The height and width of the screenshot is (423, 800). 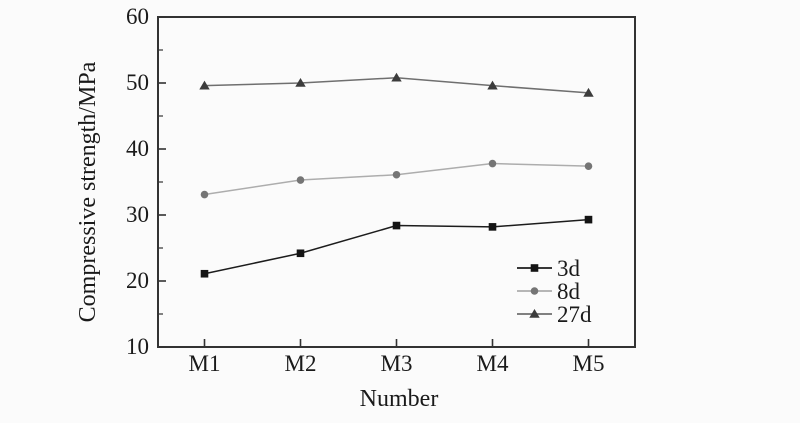 I want to click on y-tick-label: 40, so click(x=137, y=148).